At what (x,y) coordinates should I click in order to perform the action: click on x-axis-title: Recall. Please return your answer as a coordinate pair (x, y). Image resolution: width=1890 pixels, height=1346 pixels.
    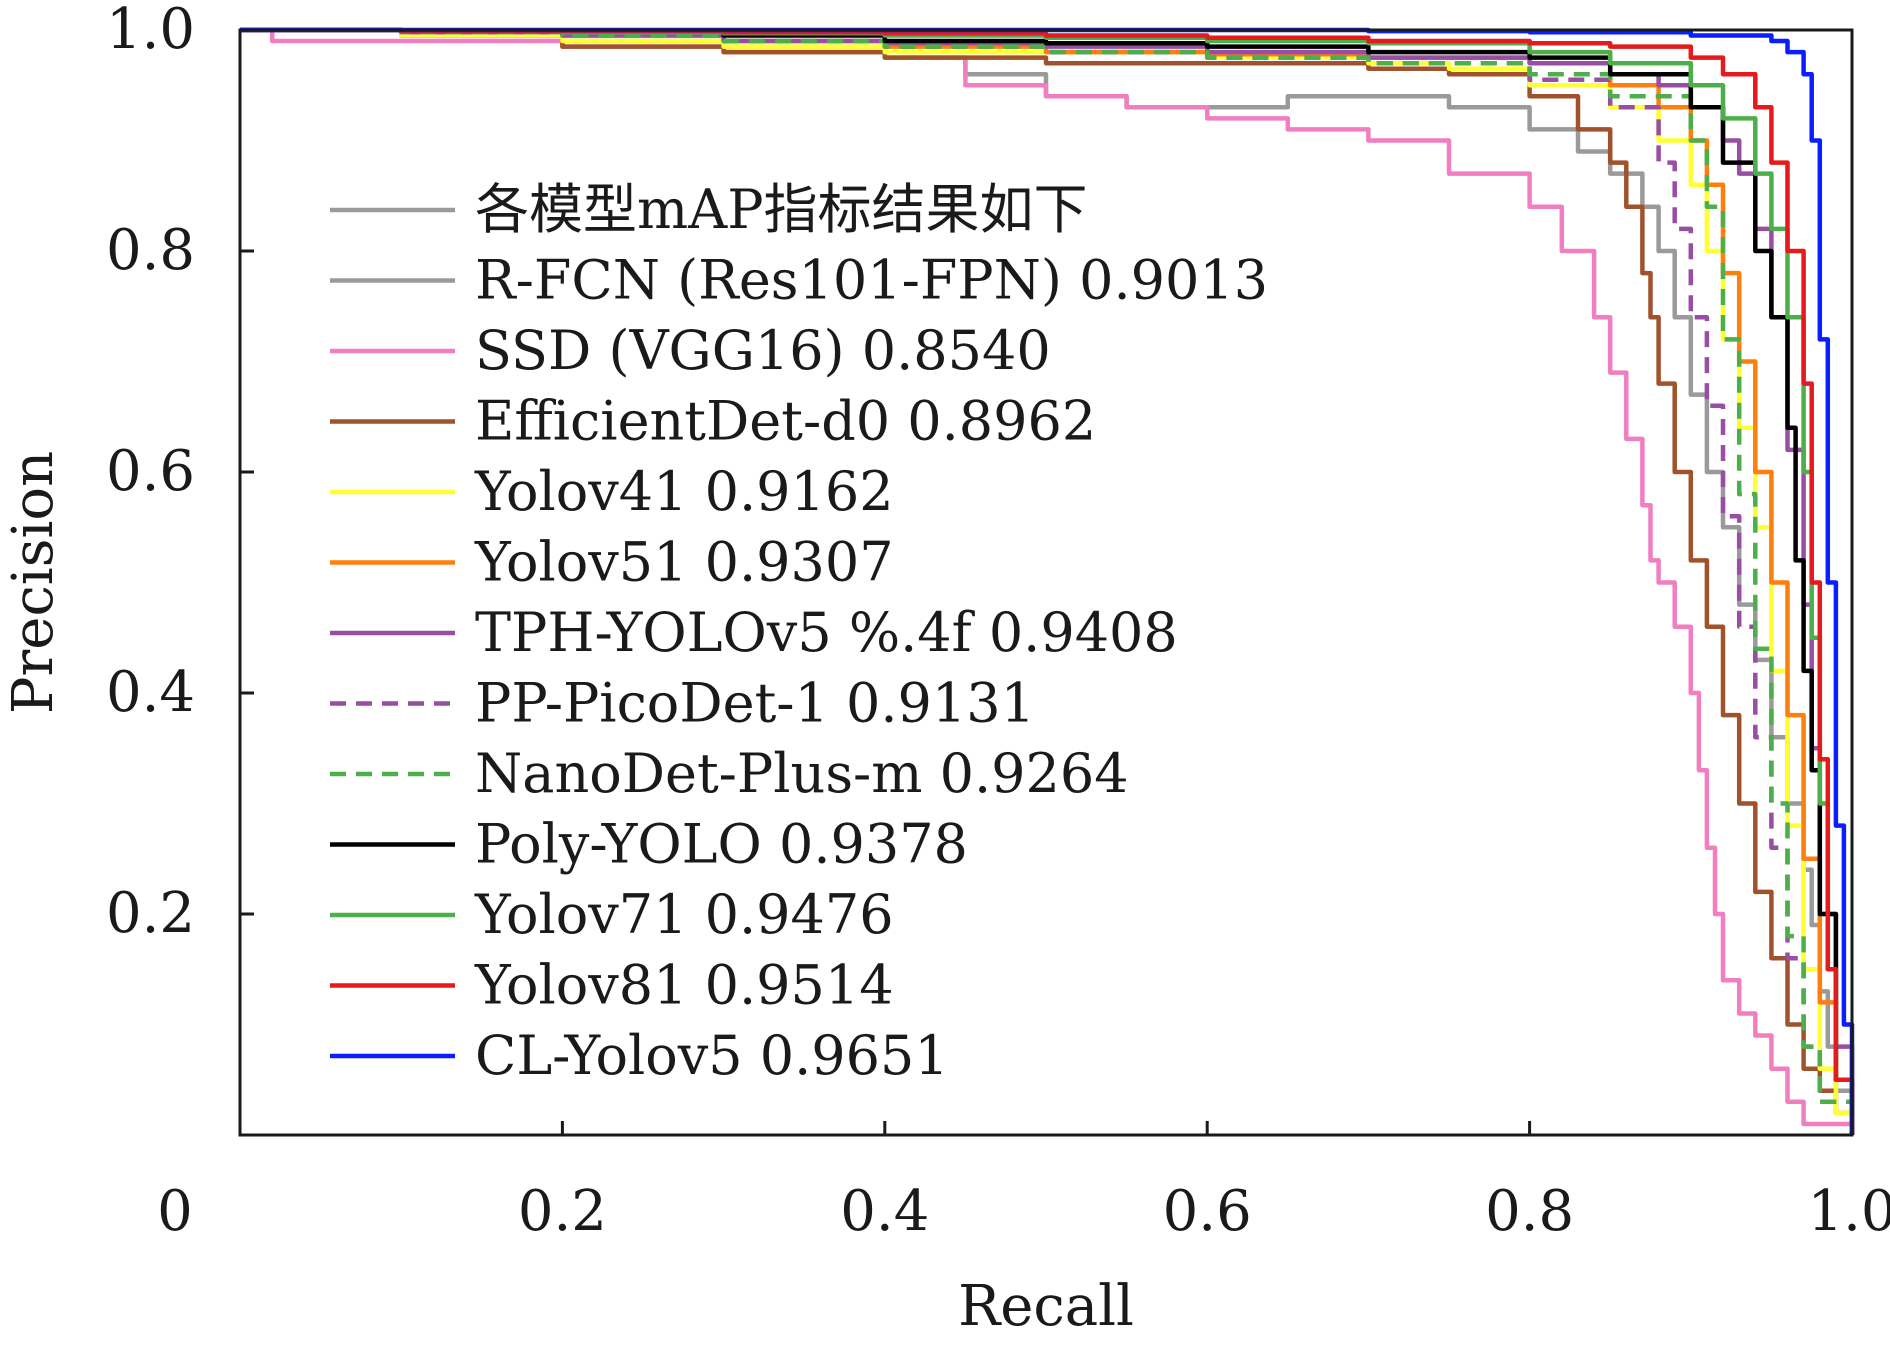
    Looking at the image, I should click on (1046, 1306).